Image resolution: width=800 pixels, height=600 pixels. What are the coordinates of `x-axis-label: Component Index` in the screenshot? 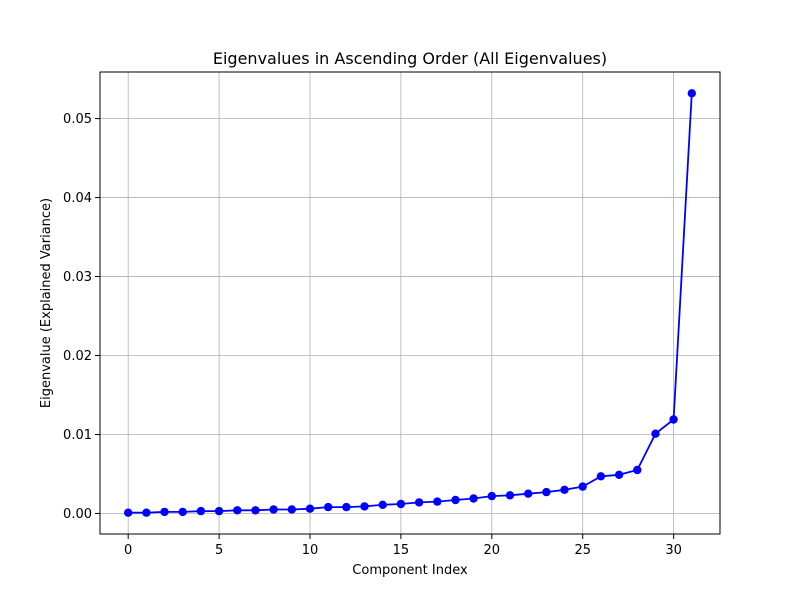 It's located at (410, 570).